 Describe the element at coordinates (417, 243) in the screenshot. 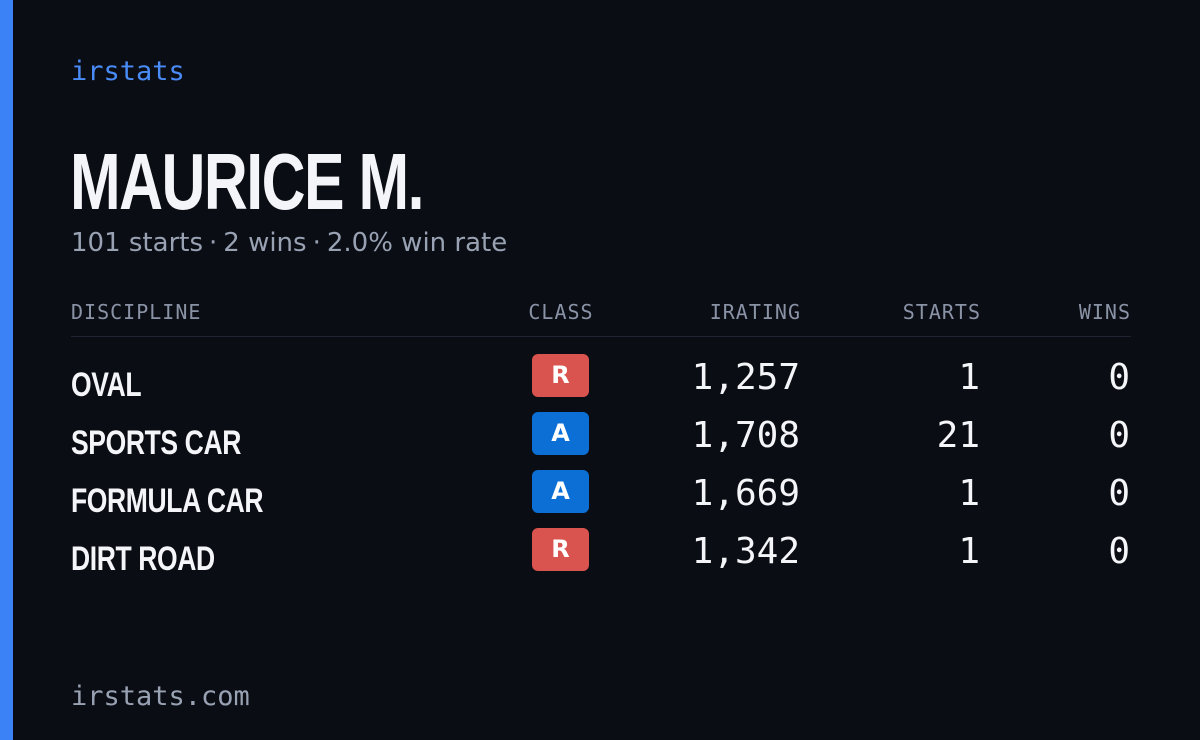

I see `win-rate-summary: 2.0% win rate` at that location.